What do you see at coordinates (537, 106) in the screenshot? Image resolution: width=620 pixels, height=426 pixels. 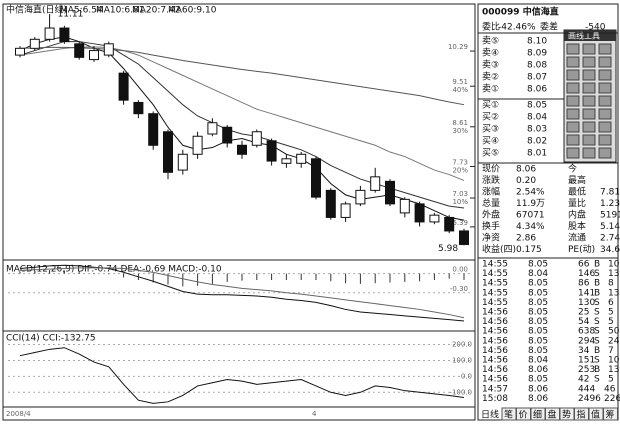 I see `buy-row: 8.05` at bounding box center [537, 106].